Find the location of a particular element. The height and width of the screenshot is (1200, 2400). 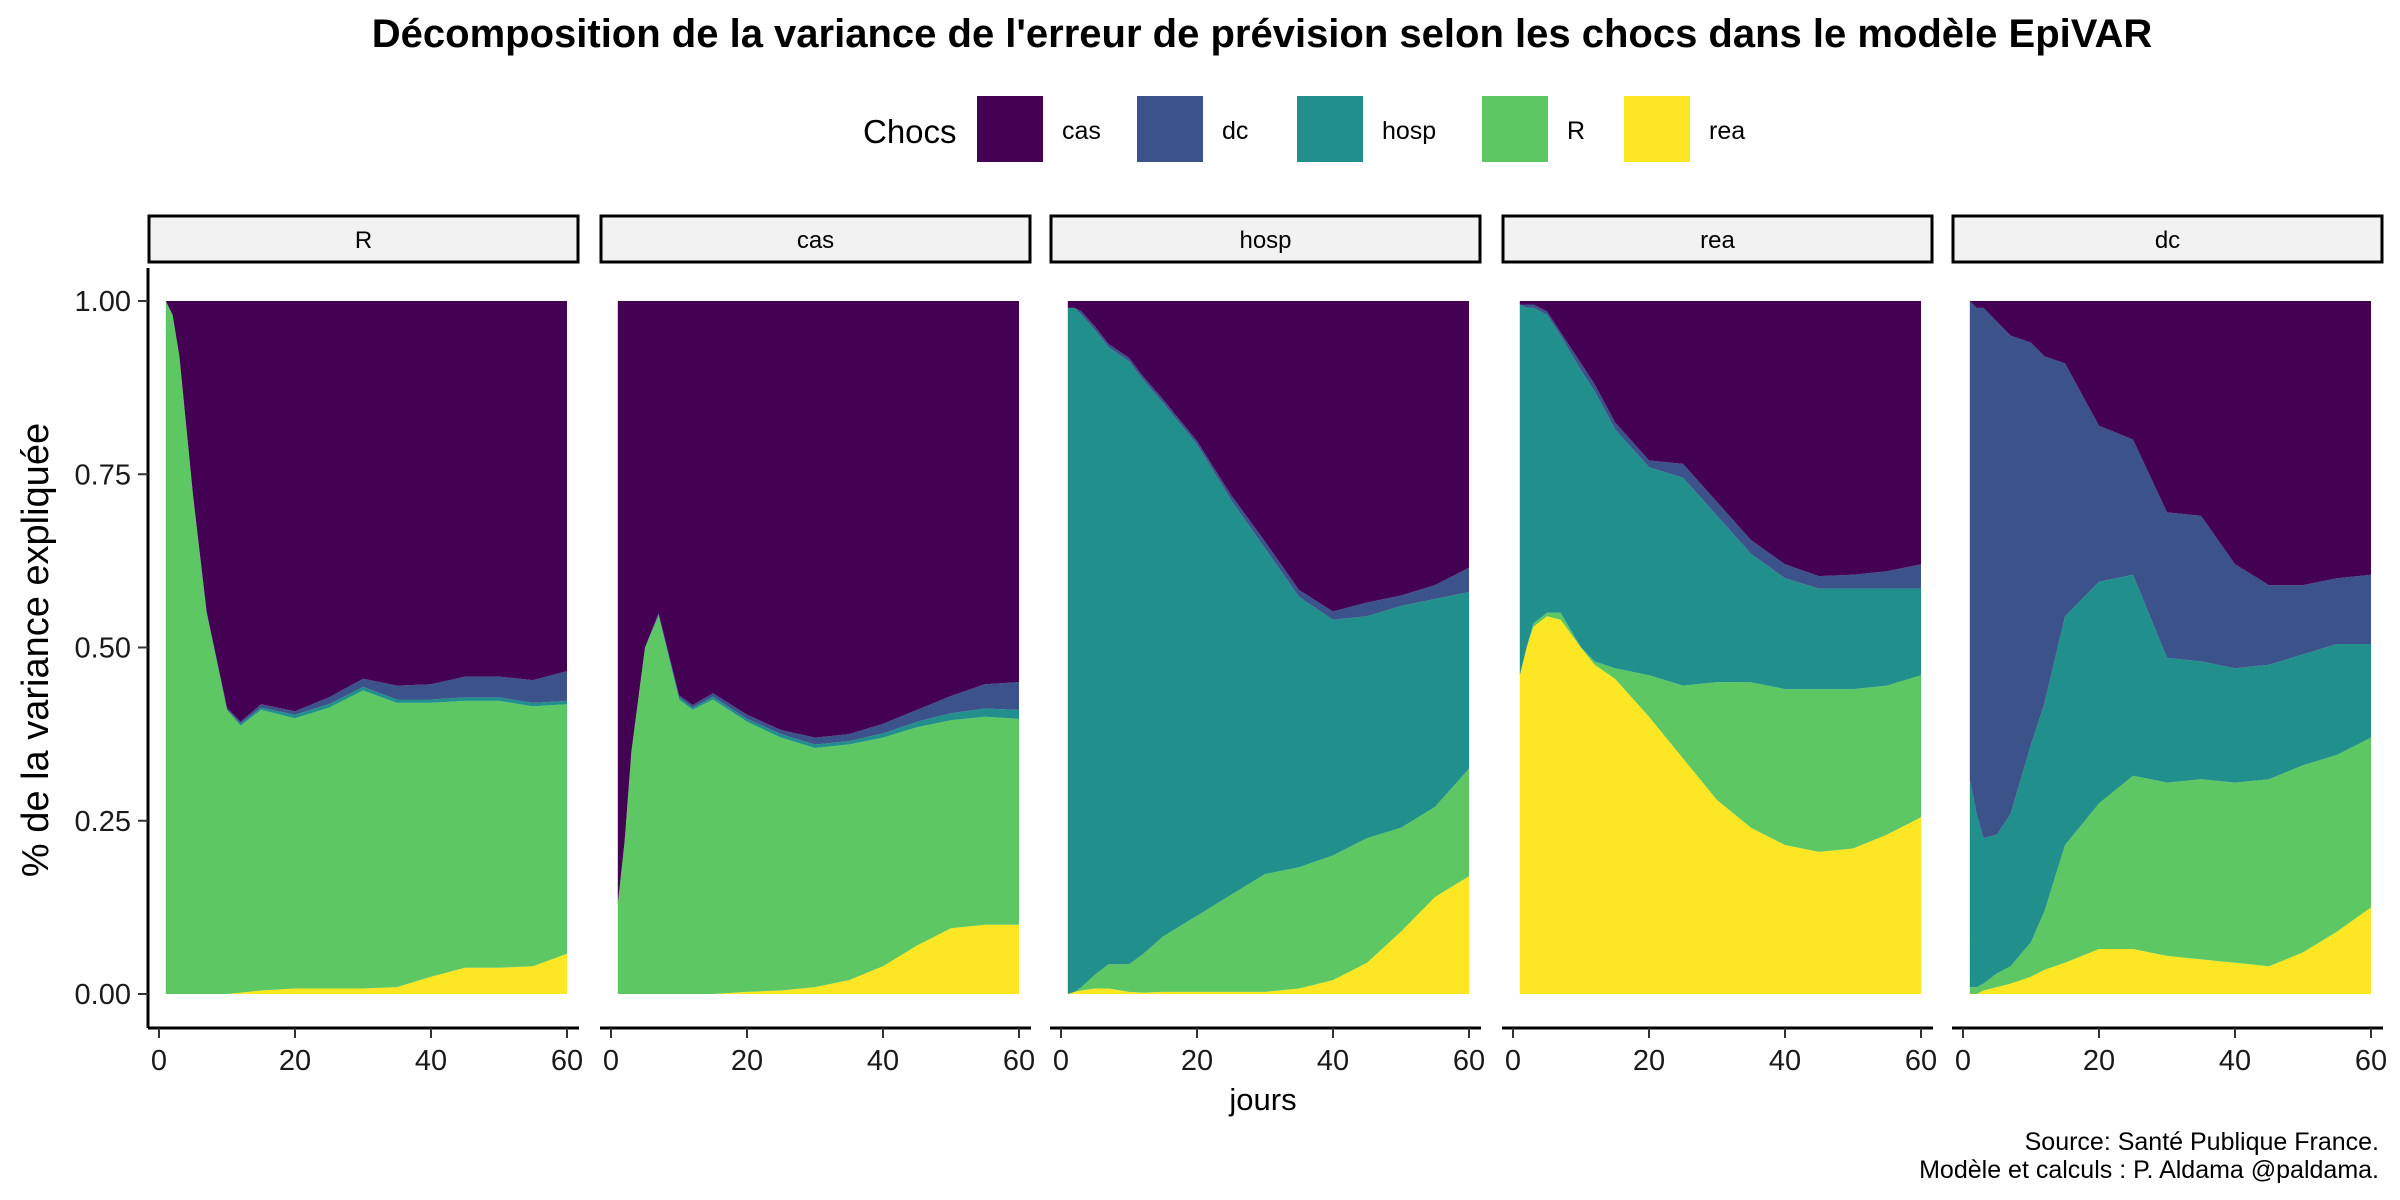

area-rea-cas is located at coordinates (818, 959).